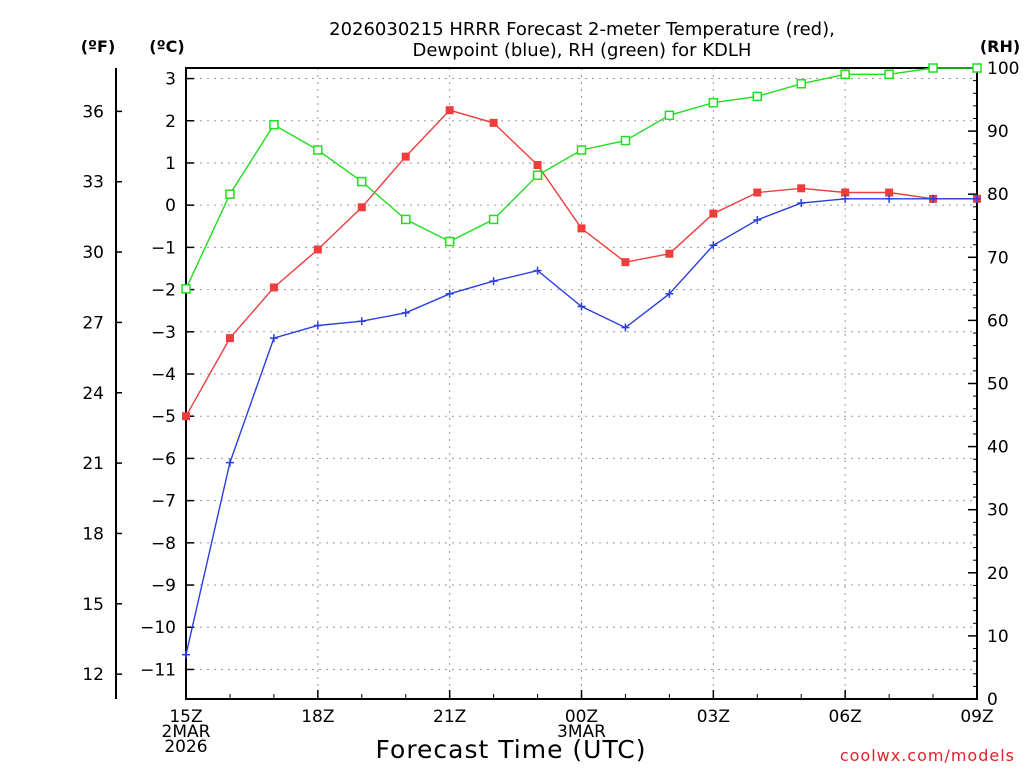  I want to click on tick-label-c: −11, so click(158, 670).